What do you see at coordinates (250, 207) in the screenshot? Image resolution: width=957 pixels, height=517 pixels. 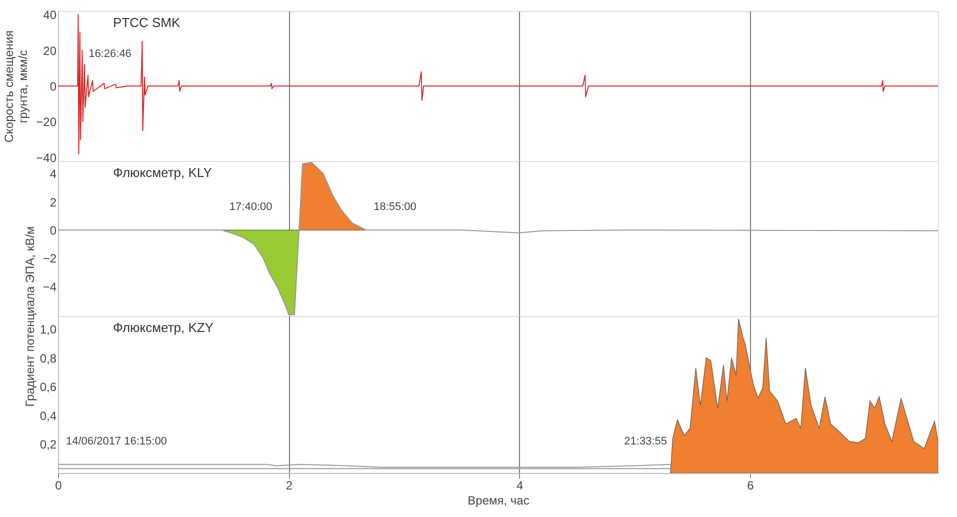 I see `annotation: 17:40:00` at bounding box center [250, 207].